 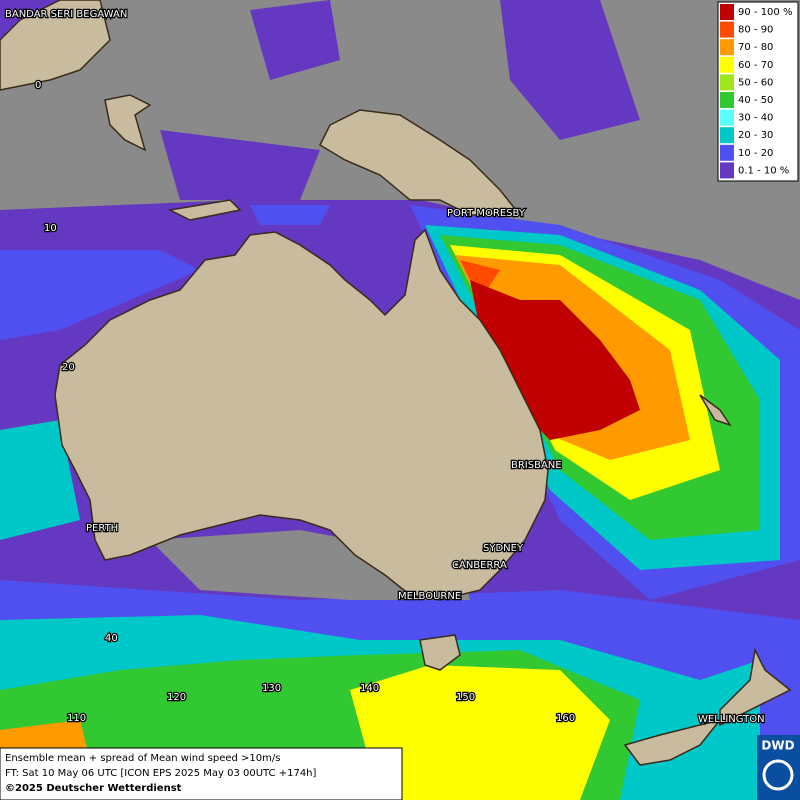 What do you see at coordinates (755, 82) in the screenshot?
I see `legend-label: 50 - 60` at bounding box center [755, 82].